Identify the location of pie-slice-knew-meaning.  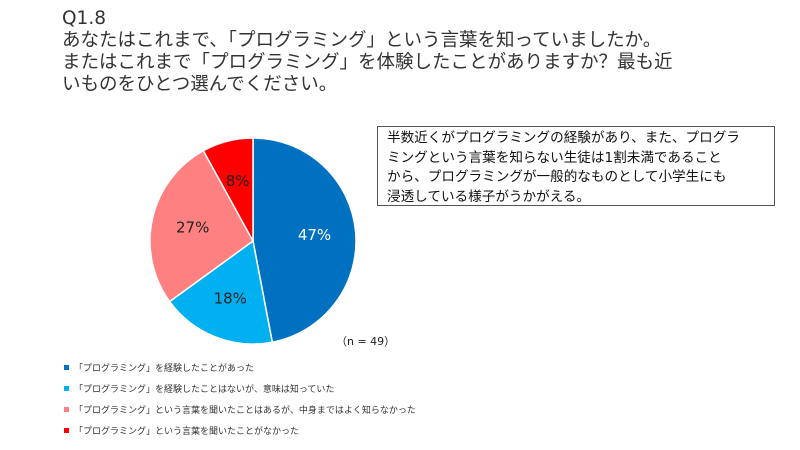
(221, 292).